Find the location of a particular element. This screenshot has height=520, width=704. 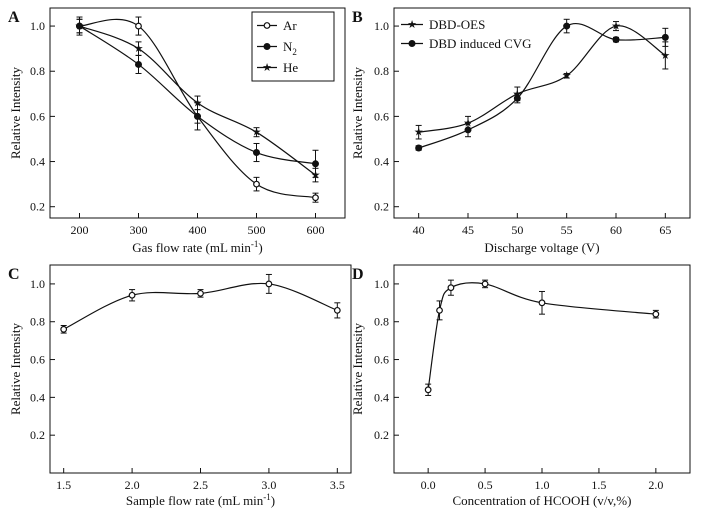

series-he: ★ ★ ★ ★ ★ is located at coordinates (198, 100).